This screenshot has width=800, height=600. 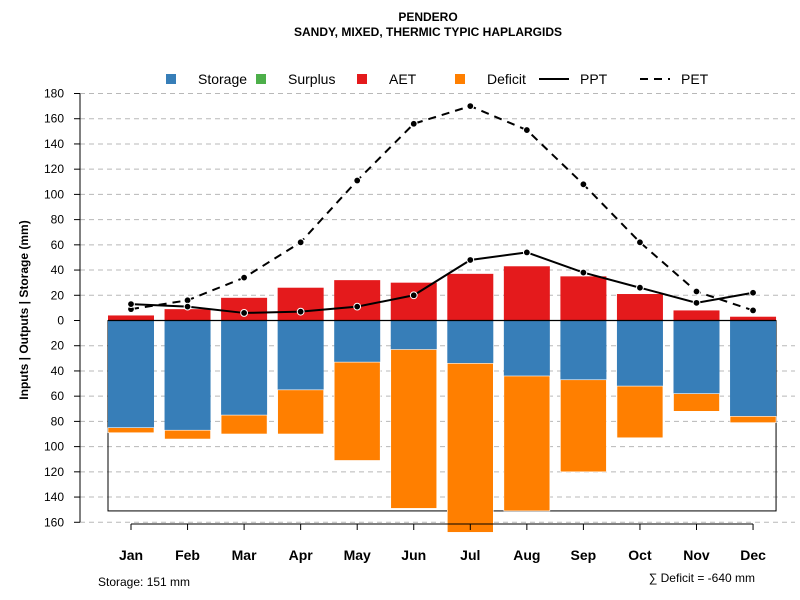 What do you see at coordinates (437, 79) in the screenshot?
I see `legend: Storage Surplus AET Deficit PPT PET` at bounding box center [437, 79].